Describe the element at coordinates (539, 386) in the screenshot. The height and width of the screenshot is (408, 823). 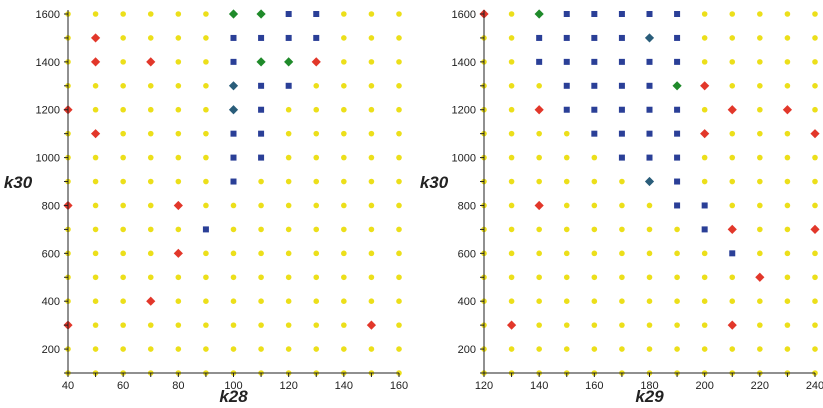
I see `x-tick-label: 140` at that location.